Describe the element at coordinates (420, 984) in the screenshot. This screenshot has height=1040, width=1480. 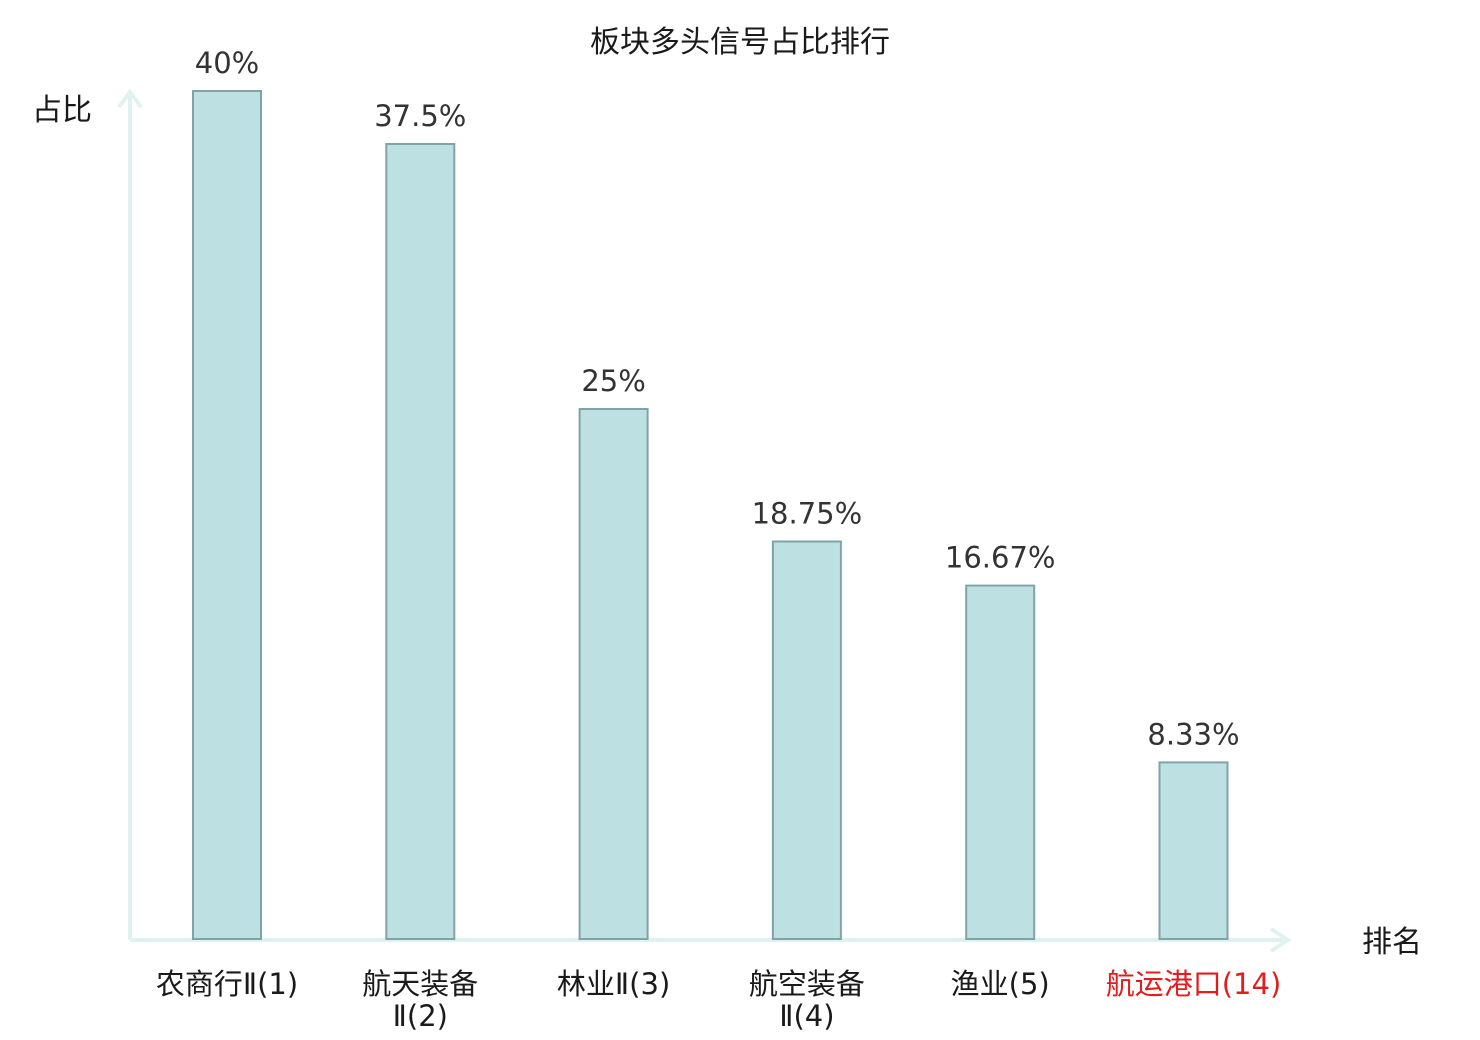
I see `category-label-2-line-1: 航天装备` at that location.